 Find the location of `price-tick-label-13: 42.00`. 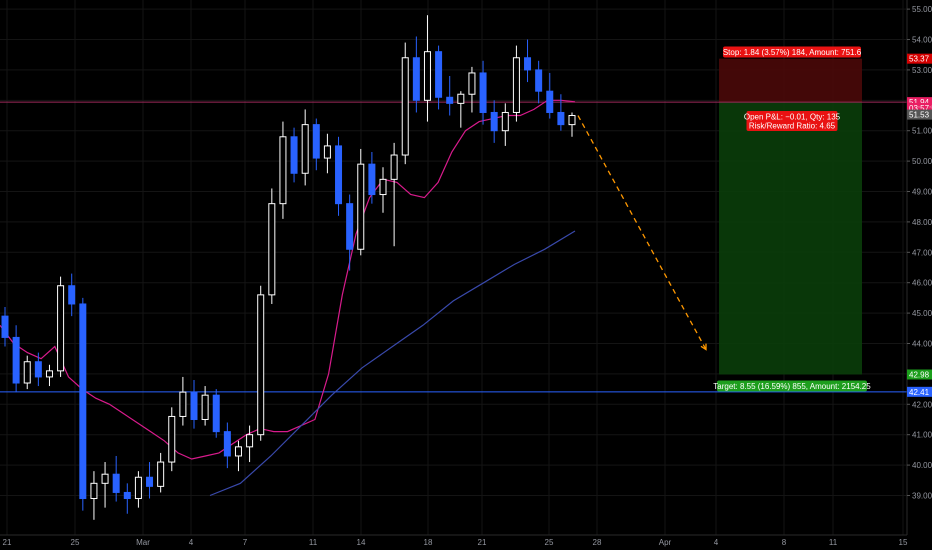

price-tick-label-13: 42.00 is located at coordinates (922, 404).